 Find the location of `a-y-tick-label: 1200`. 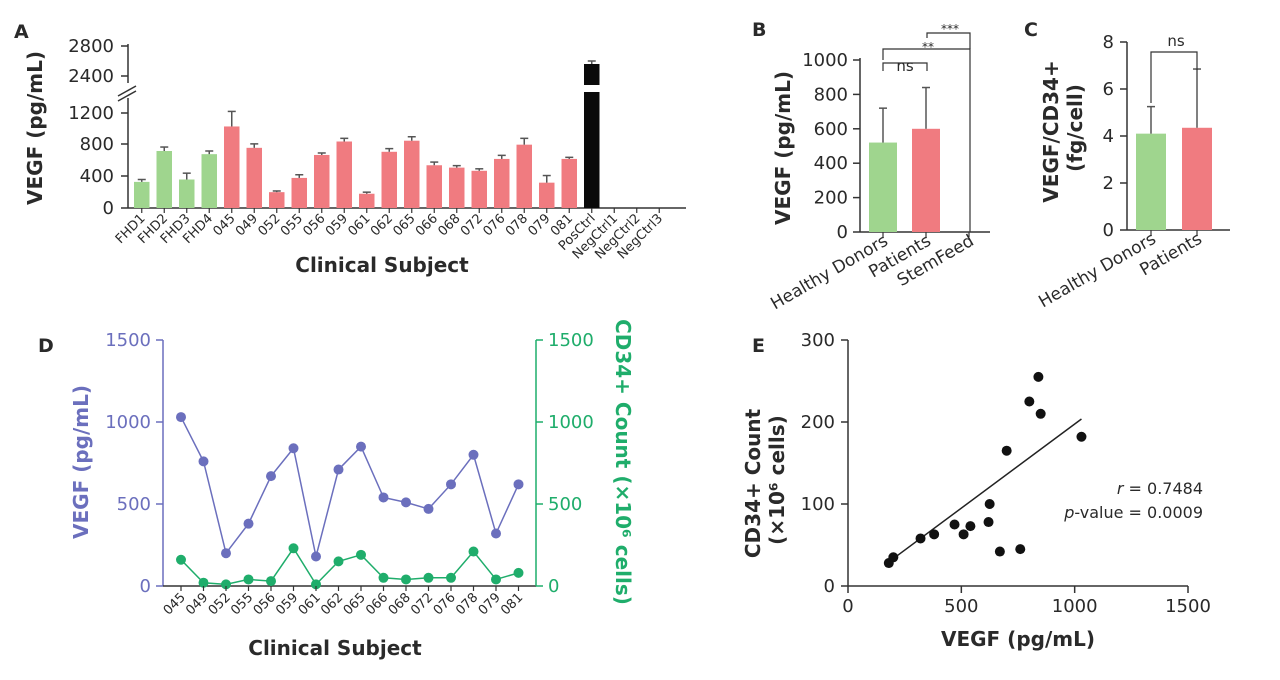

a-y-tick-label: 1200 is located at coordinates (91, 113).